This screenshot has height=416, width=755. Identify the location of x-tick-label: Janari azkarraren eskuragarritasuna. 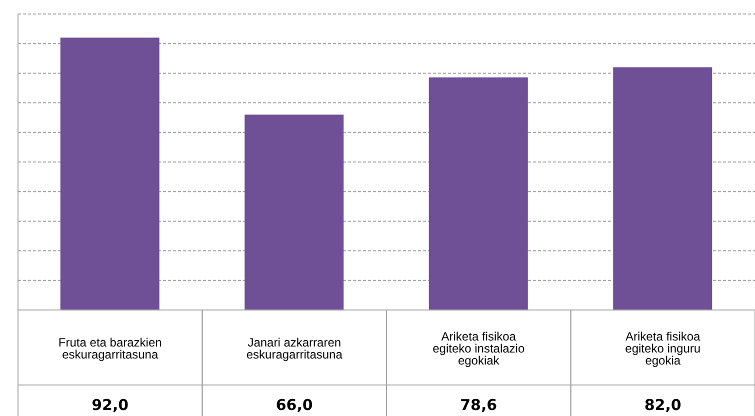
(294, 348).